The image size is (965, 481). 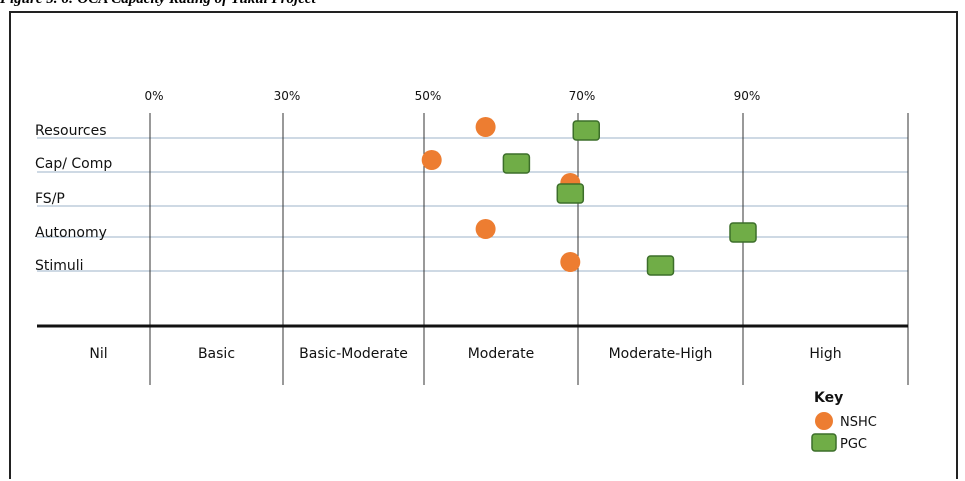 I want to click on legend-title: Key, so click(x=828, y=398).